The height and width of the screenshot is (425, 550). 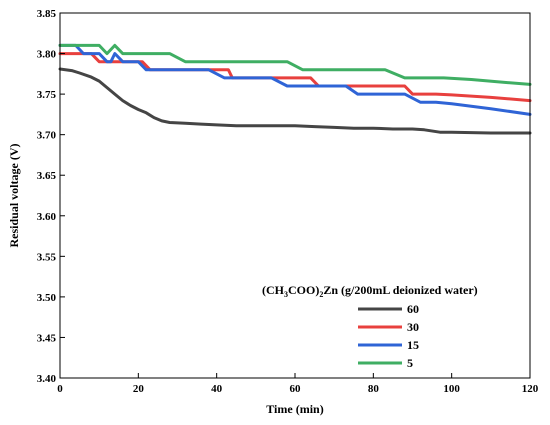 I want to click on x-tick-label: 40, so click(x=217, y=389).